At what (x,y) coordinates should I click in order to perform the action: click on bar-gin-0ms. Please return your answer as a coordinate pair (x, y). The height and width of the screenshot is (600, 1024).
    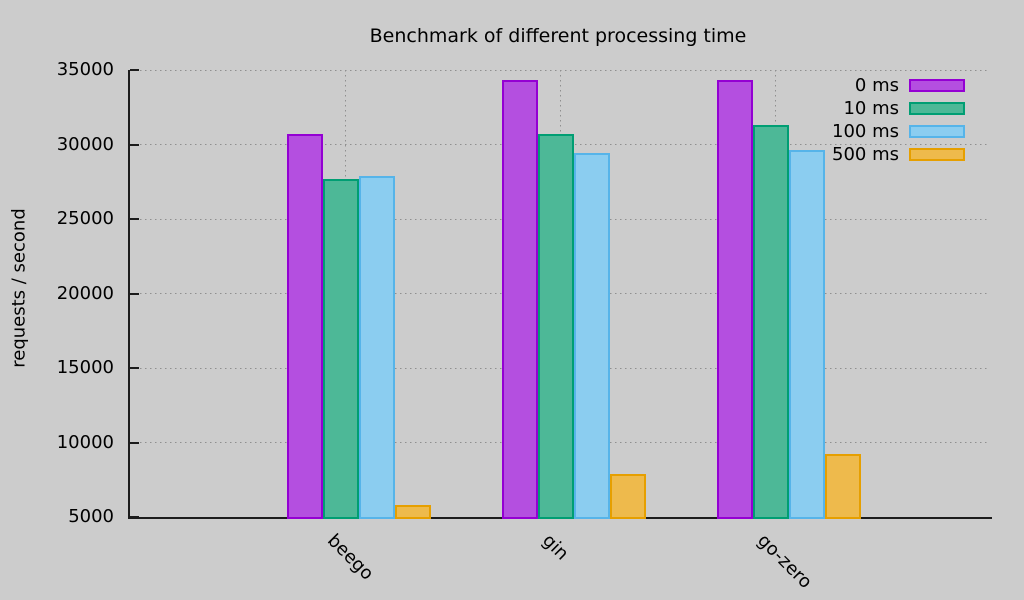
    Looking at the image, I should click on (520, 299).